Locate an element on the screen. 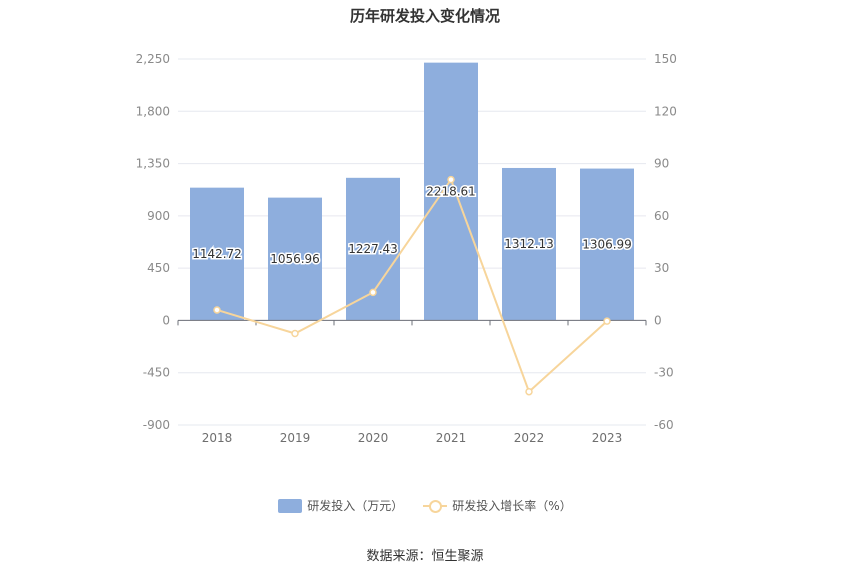 The width and height of the screenshot is (850, 575). bar-2020 is located at coordinates (373, 249).